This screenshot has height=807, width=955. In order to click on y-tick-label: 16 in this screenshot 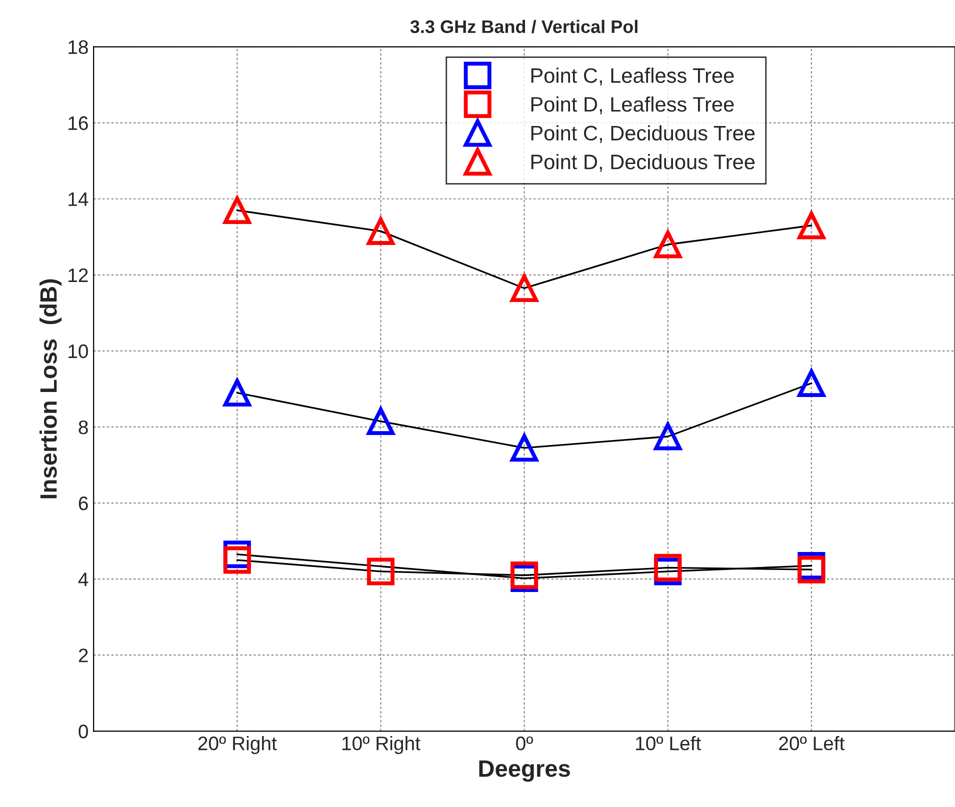, I will do `click(78, 123)`.